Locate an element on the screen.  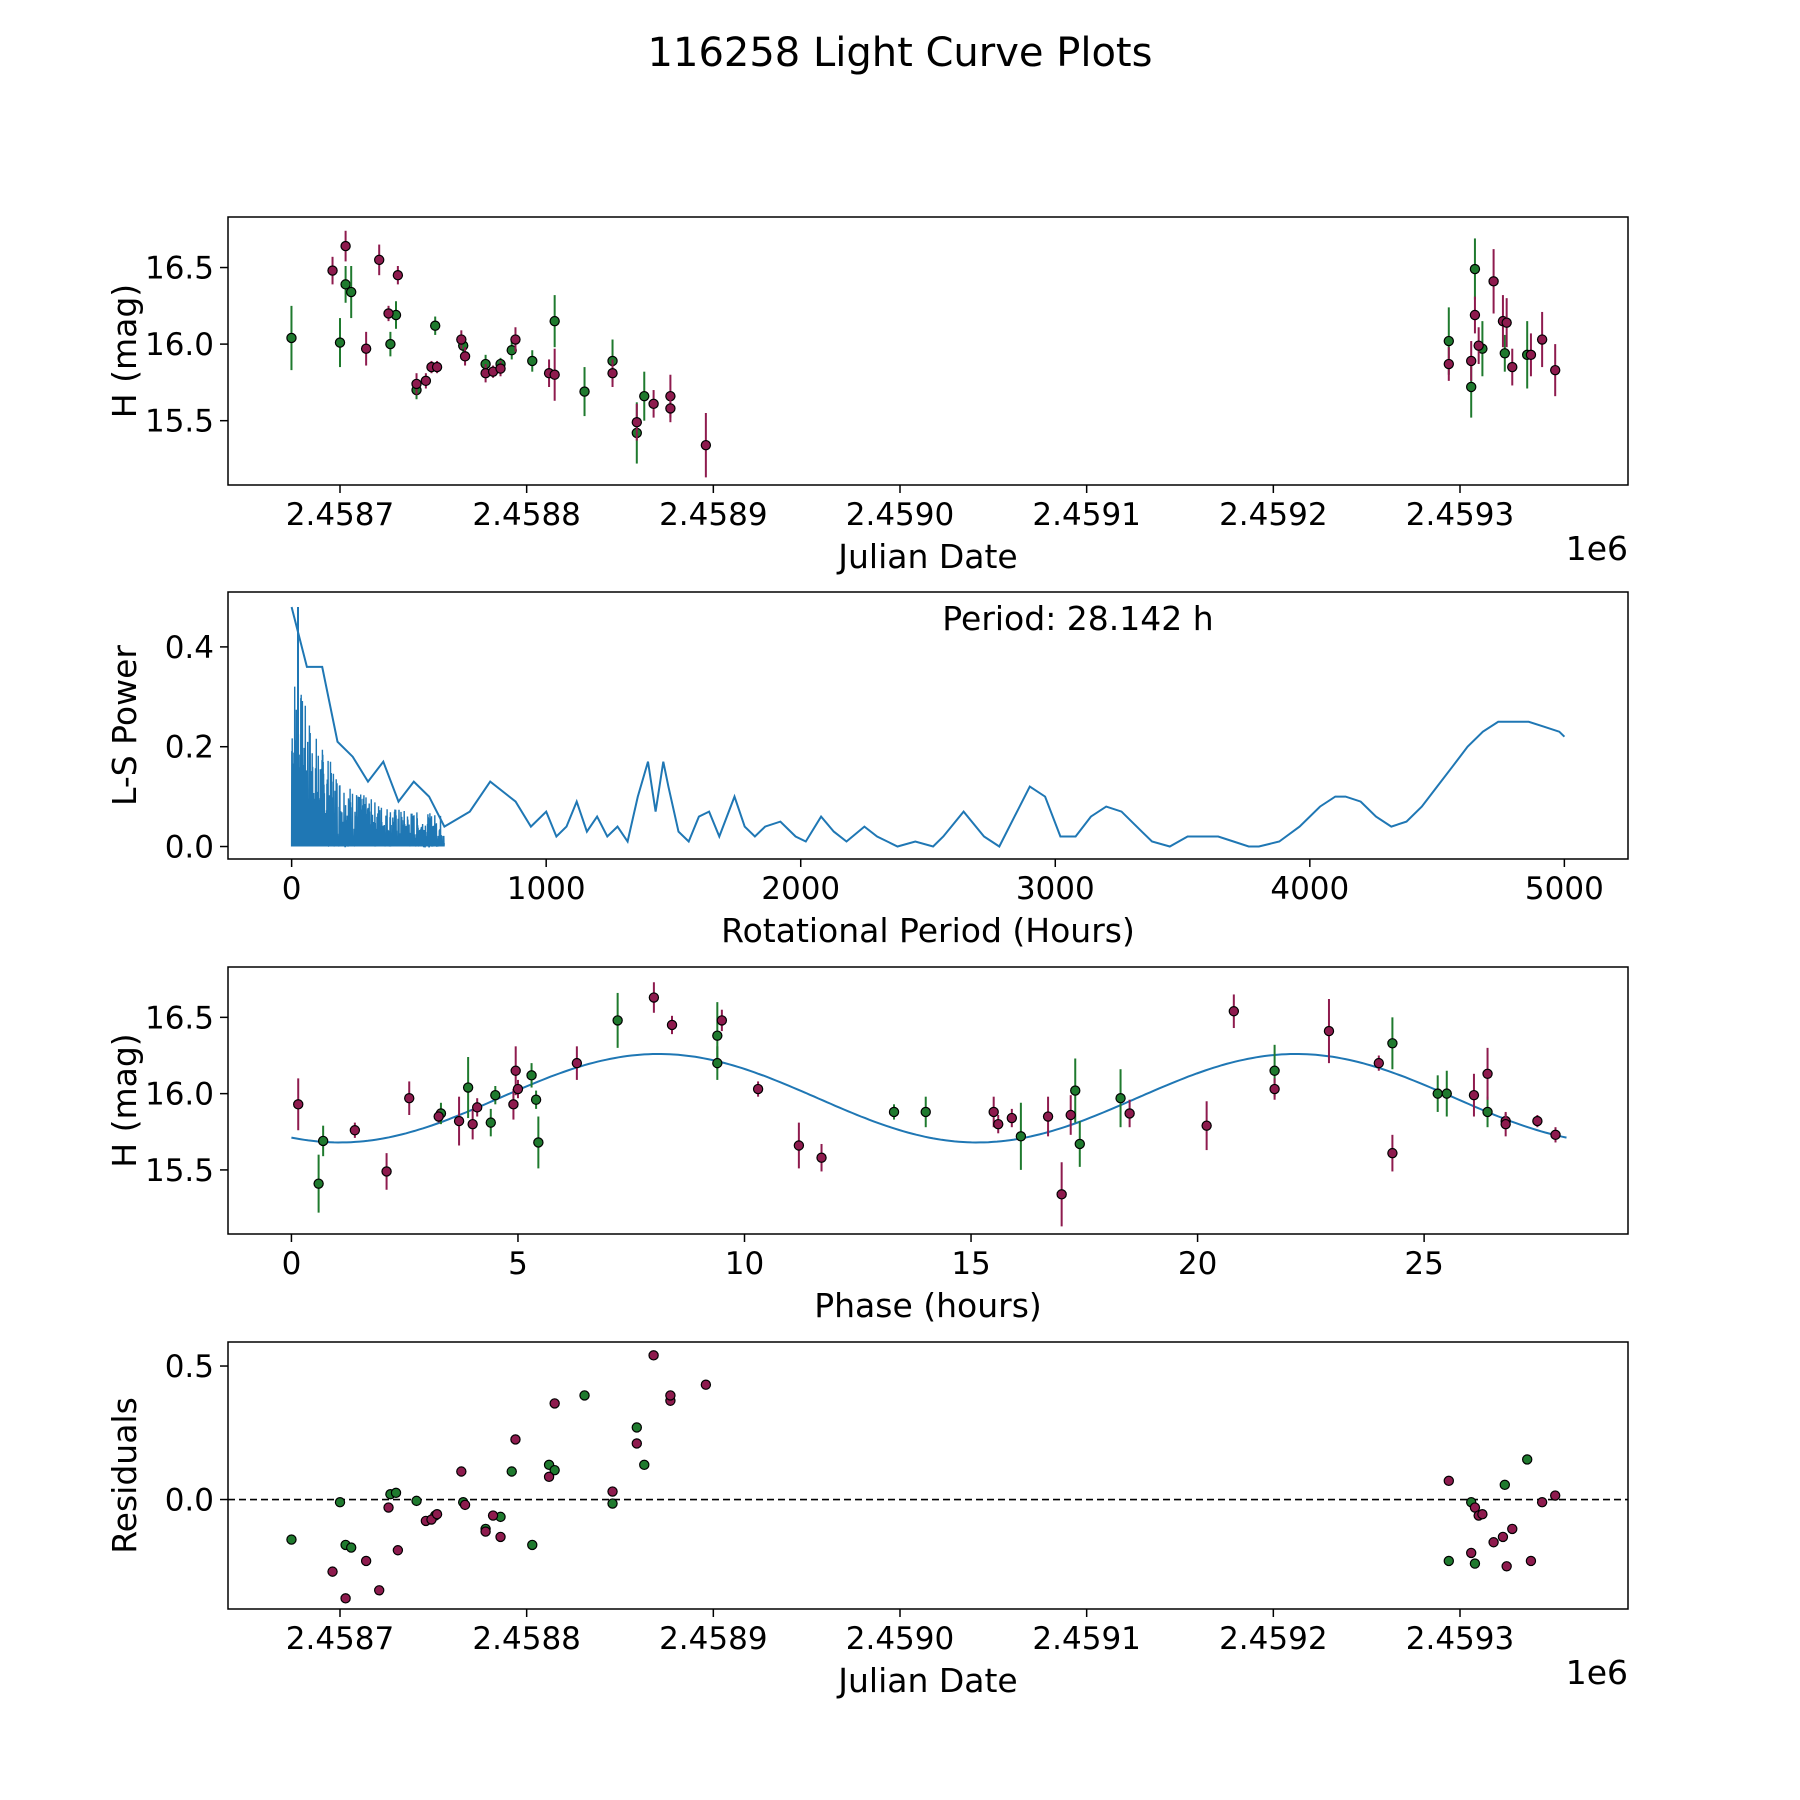
x-axis-label: Julian Date is located at coordinates (927, 1680).